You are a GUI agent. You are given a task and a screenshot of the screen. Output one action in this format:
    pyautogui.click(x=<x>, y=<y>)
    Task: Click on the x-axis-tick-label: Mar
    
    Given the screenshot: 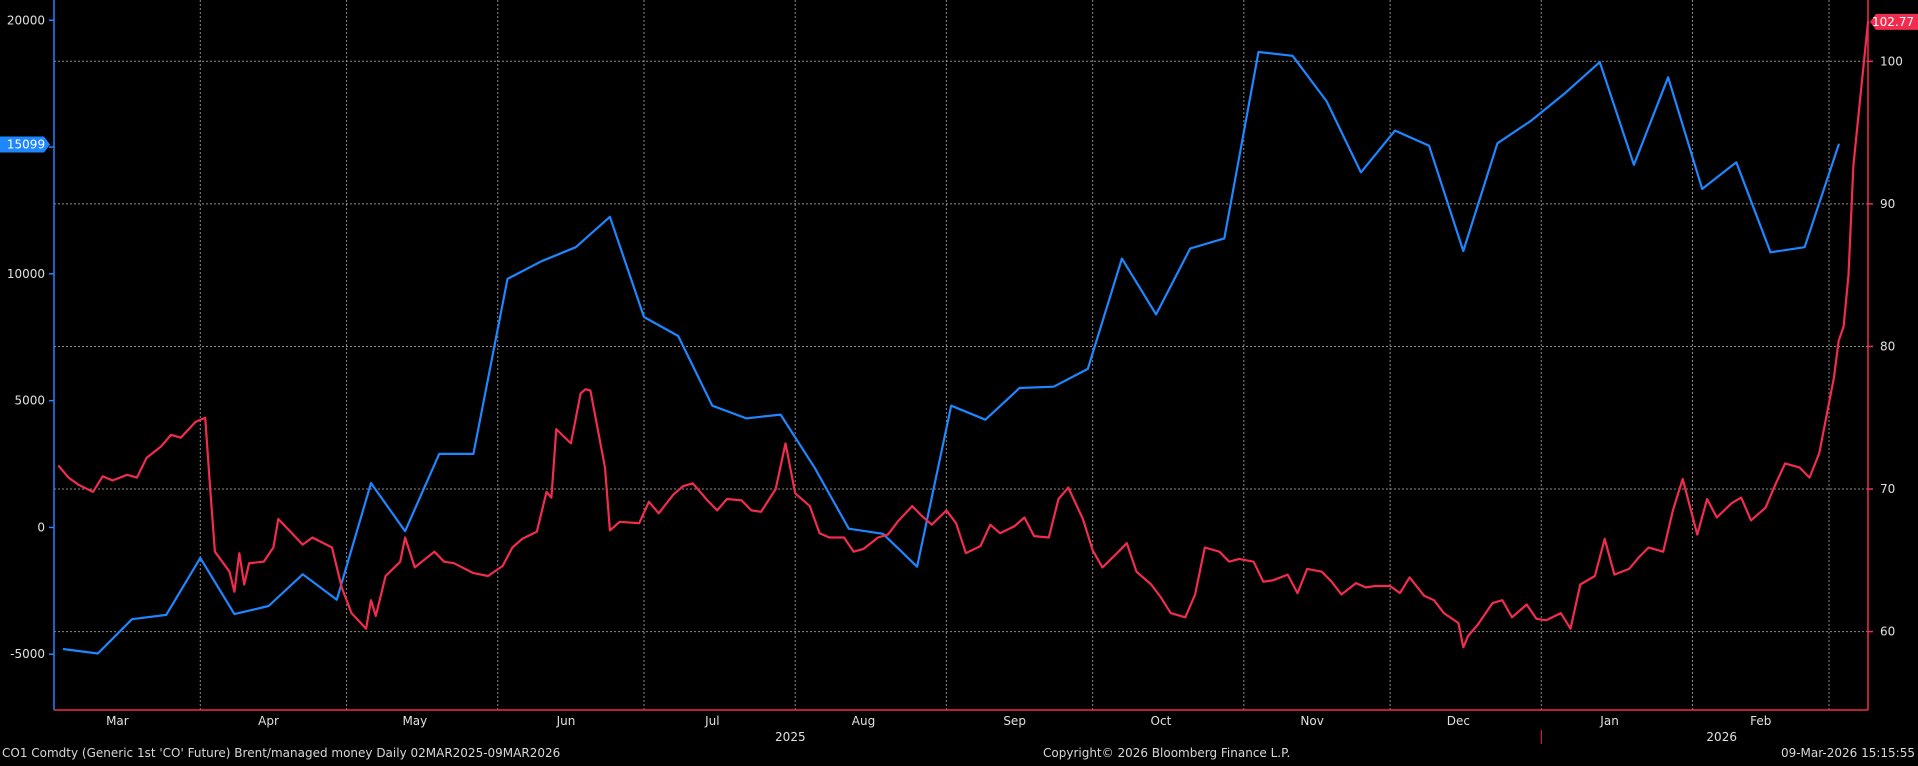 What is the action you would take?
    pyautogui.click(x=117, y=721)
    